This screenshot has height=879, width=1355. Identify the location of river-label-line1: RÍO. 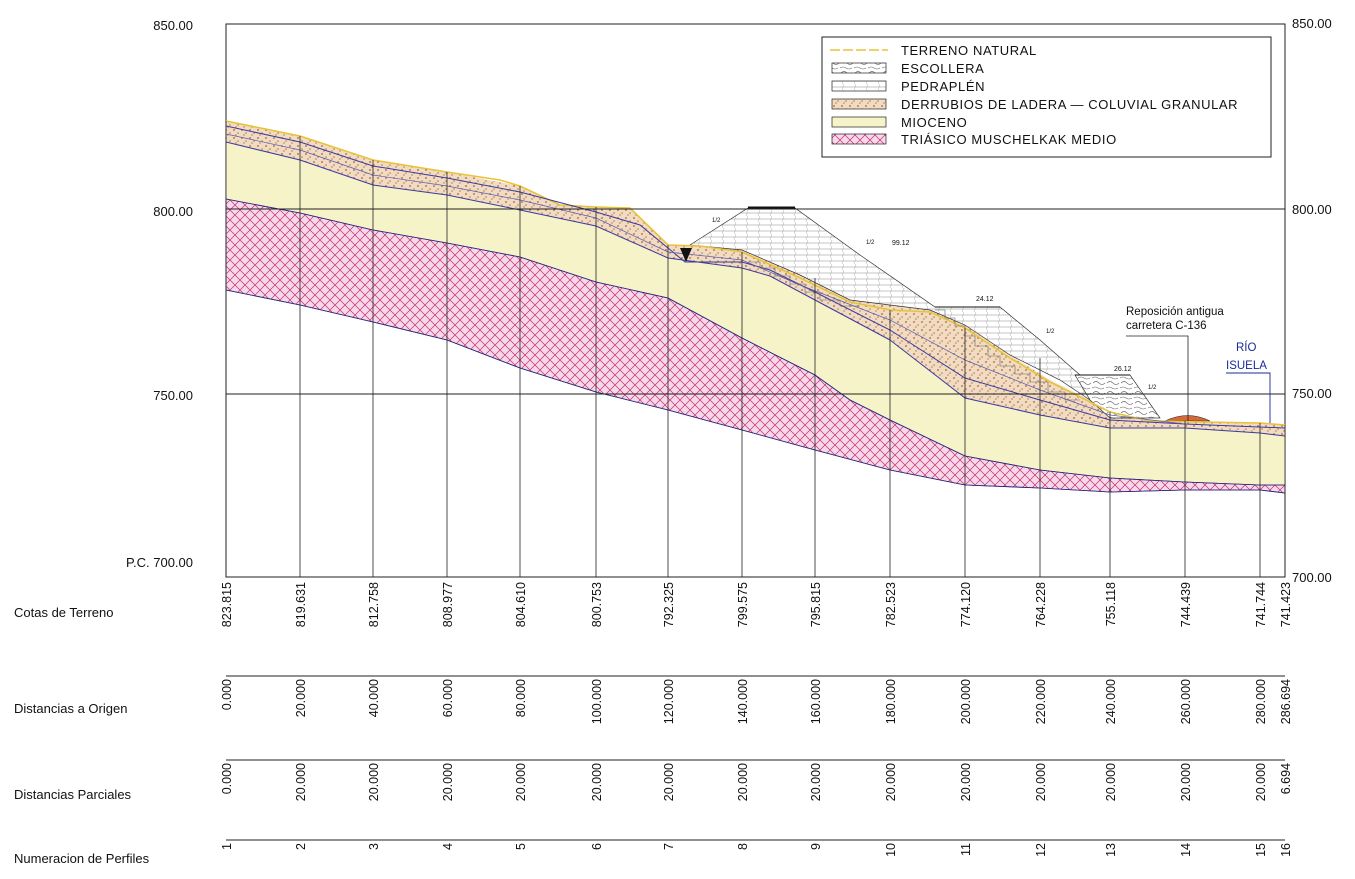
(1246, 347).